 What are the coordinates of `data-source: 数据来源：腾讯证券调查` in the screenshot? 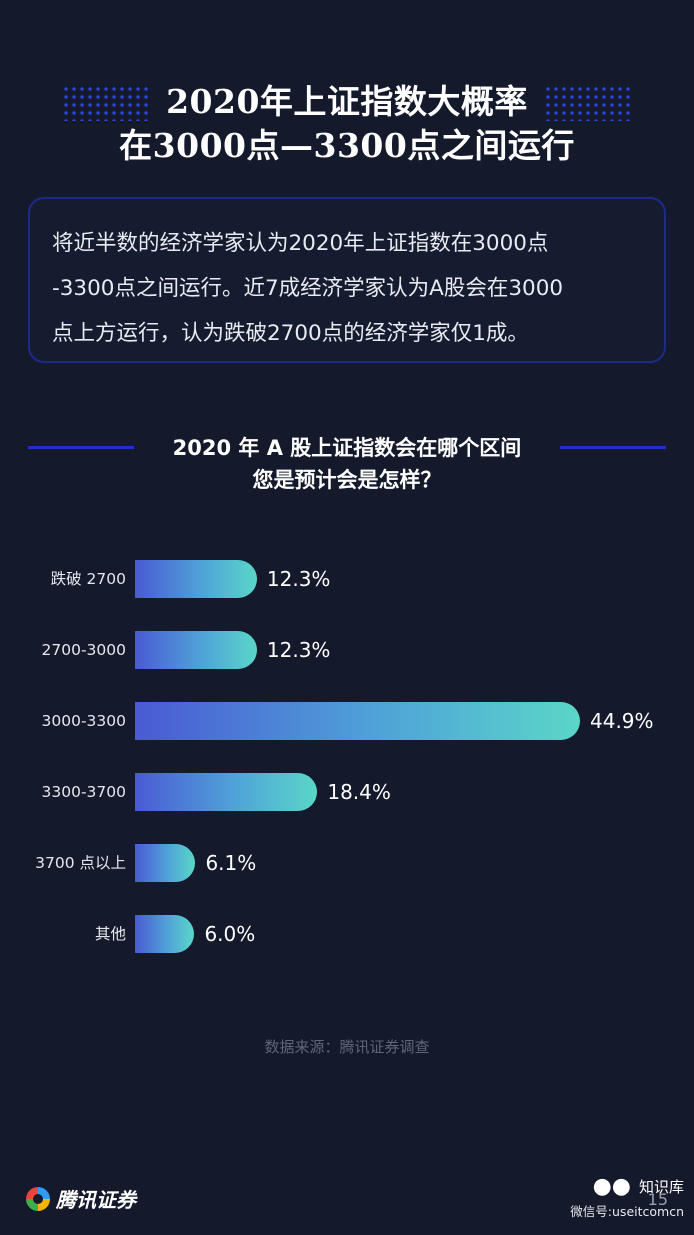 It's located at (347, 1047).